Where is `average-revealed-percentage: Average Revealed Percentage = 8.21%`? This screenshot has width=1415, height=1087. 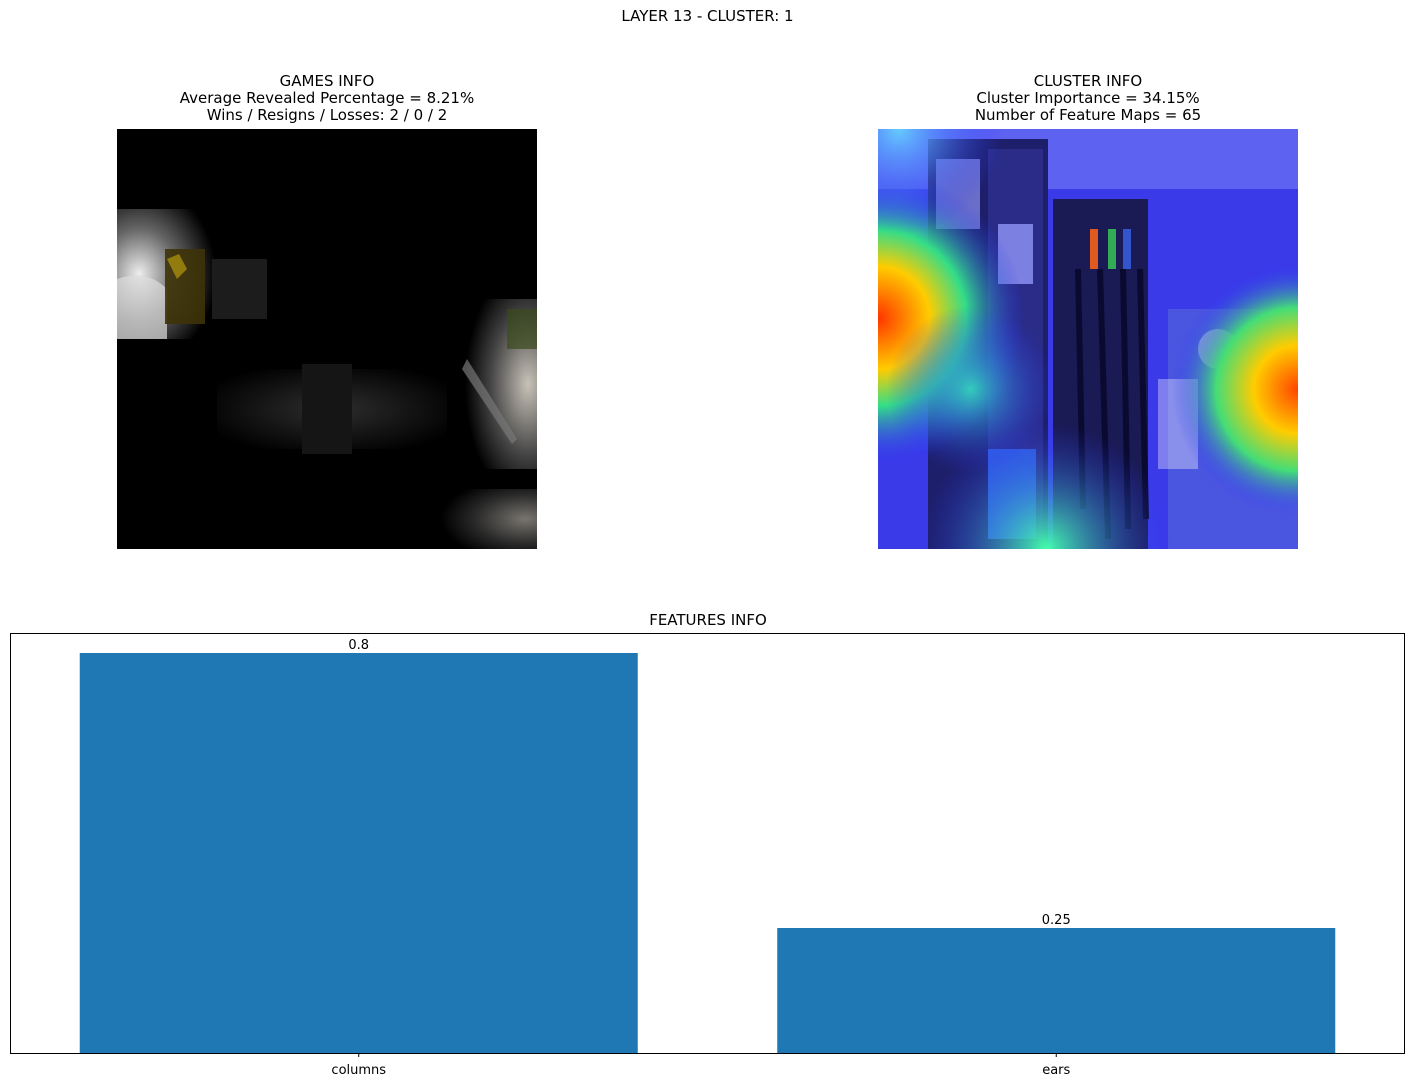 average-revealed-percentage: Average Revealed Percentage = 8.21% is located at coordinates (327, 98).